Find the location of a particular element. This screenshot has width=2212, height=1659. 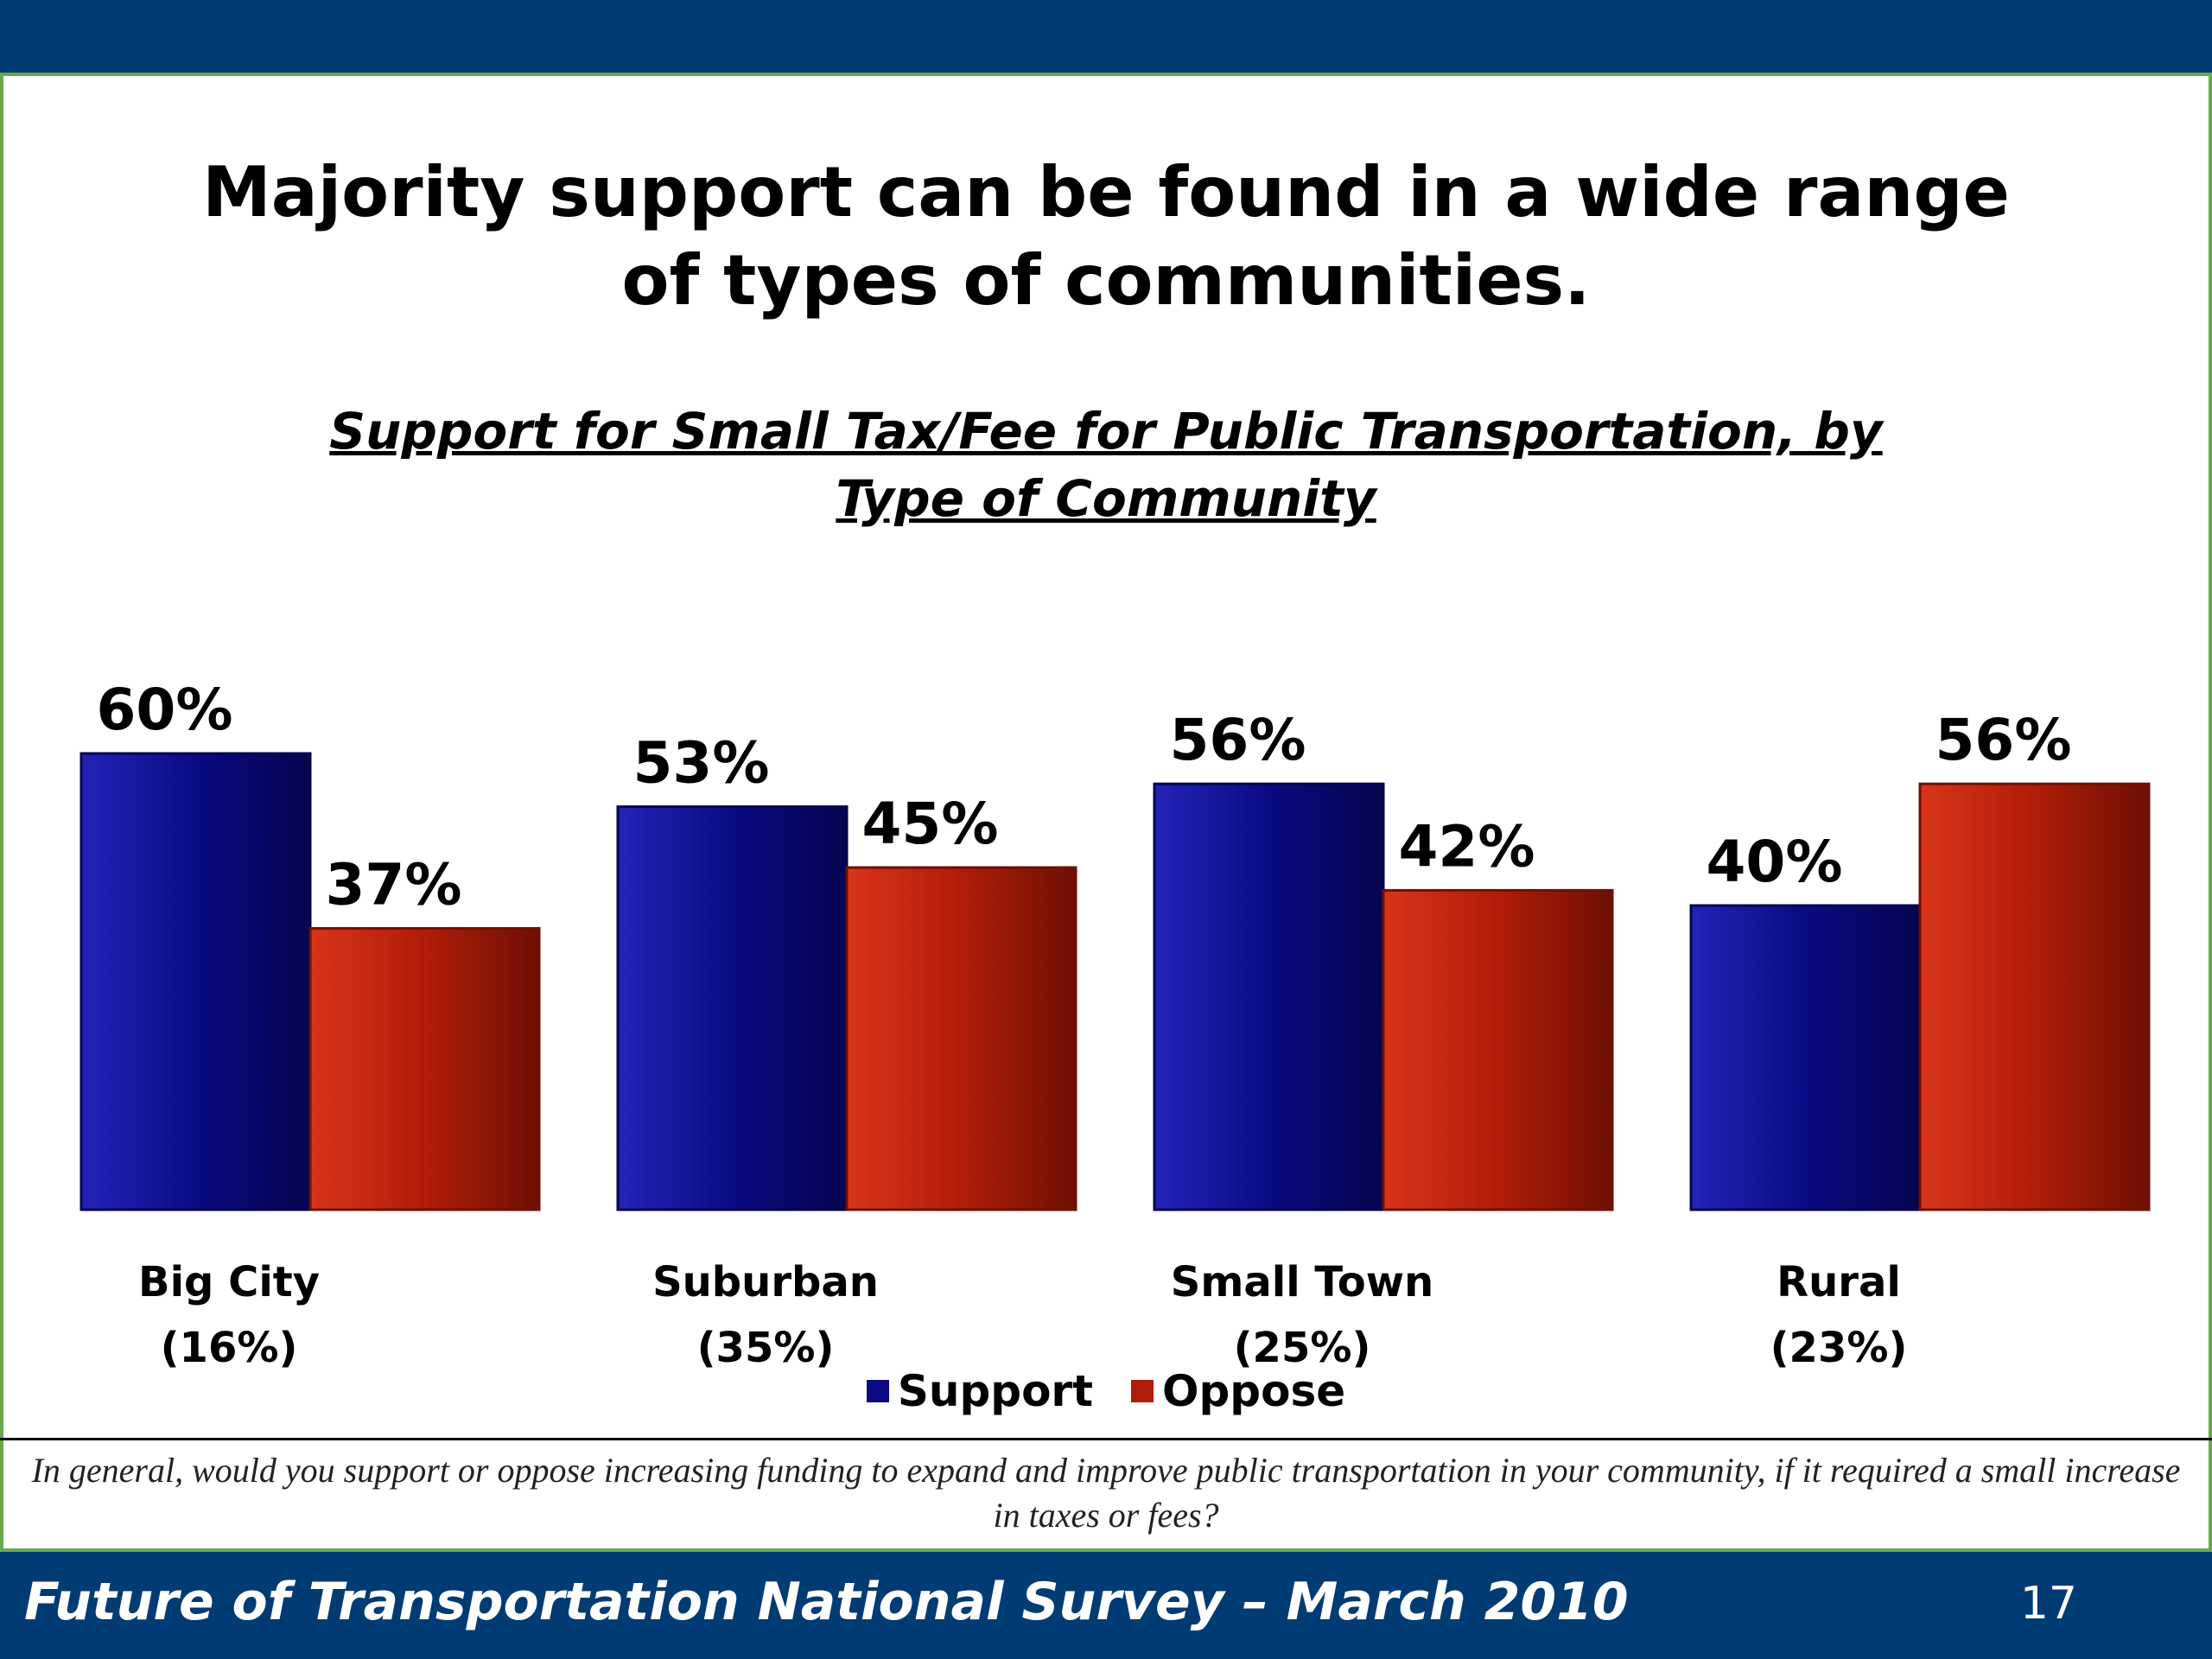

data-label-oppose-small-town: 42% is located at coordinates (1467, 846).